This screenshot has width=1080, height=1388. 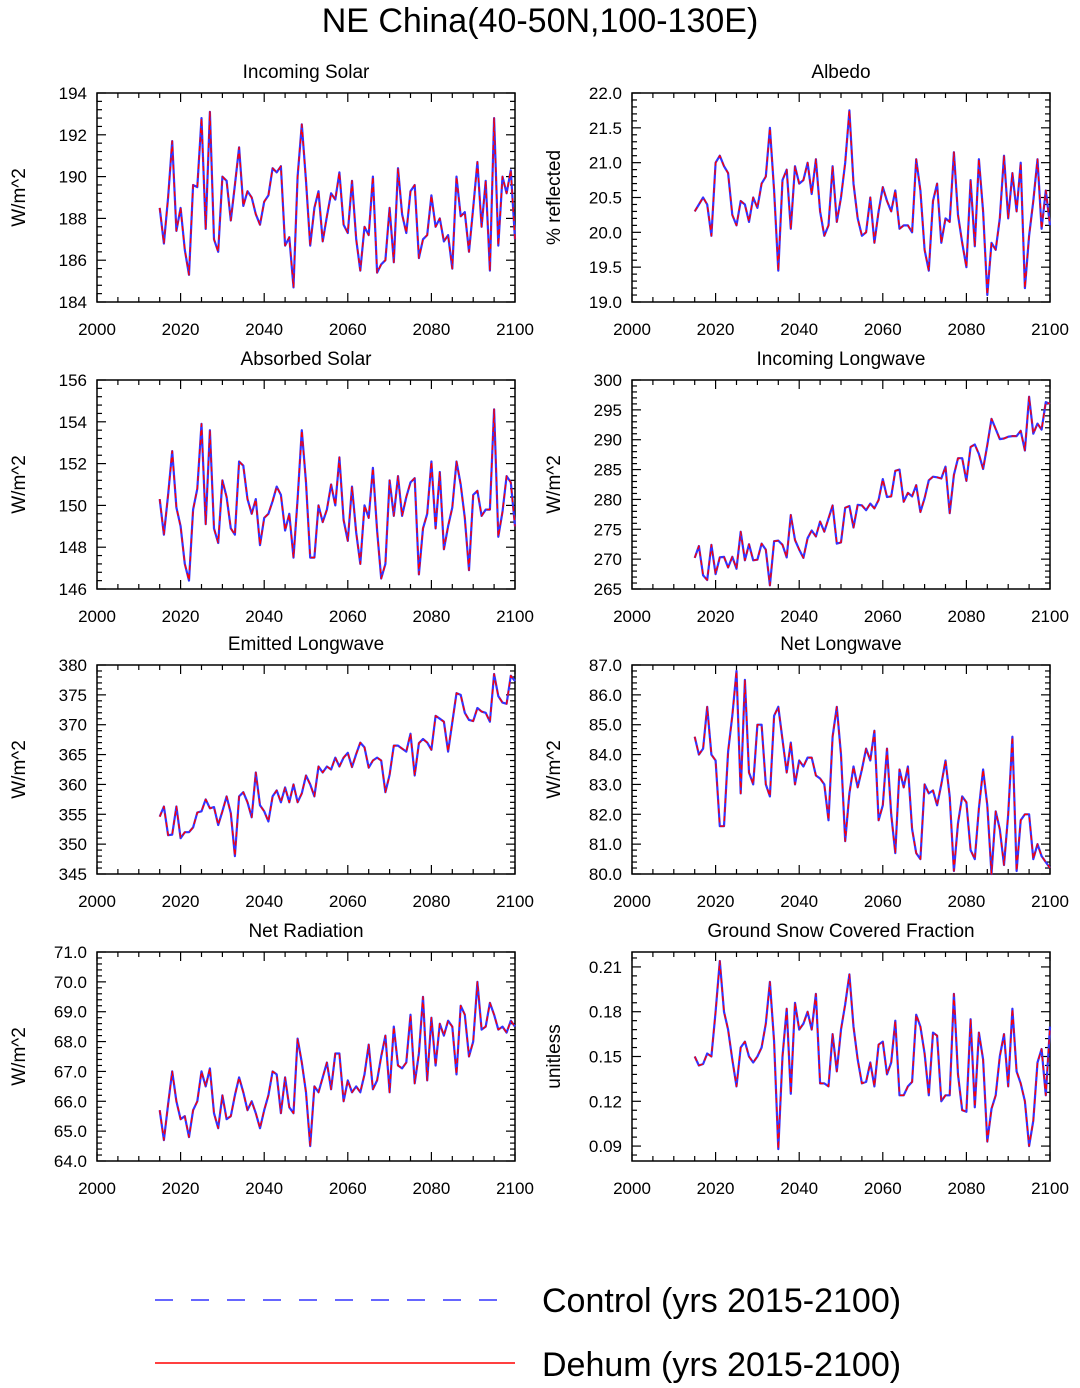 What do you see at coordinates (337, 765) in the screenshot?
I see `series-line-dehum-emitted-longwave` at bounding box center [337, 765].